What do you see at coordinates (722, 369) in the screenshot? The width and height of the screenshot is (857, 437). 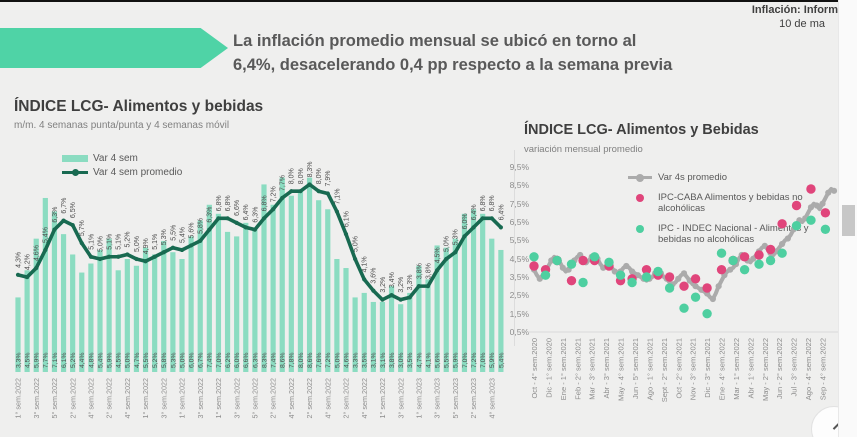 I see `svg-text: Ene - 4° sem.2022` at bounding box center [722, 369].